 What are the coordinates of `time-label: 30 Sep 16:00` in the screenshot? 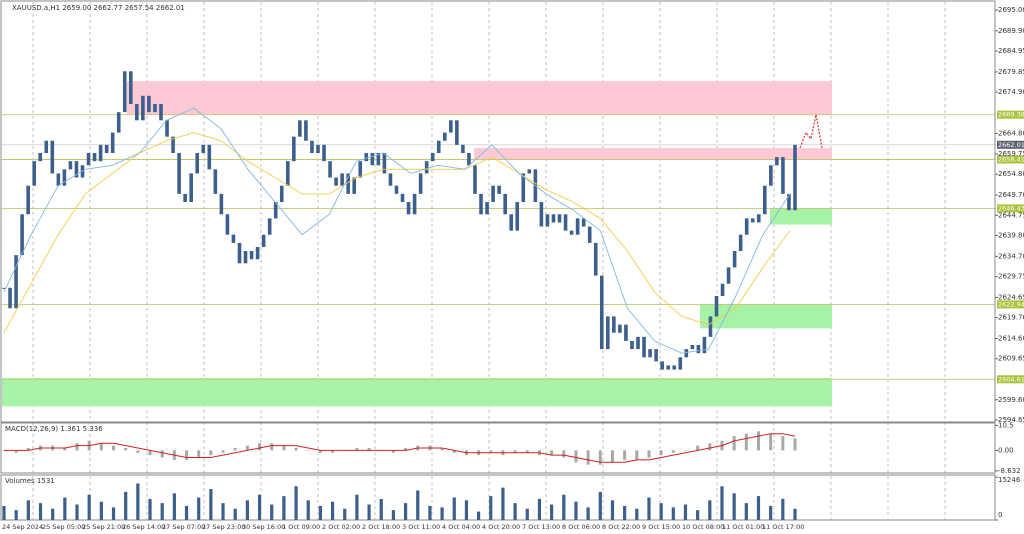 It's located at (263, 527).